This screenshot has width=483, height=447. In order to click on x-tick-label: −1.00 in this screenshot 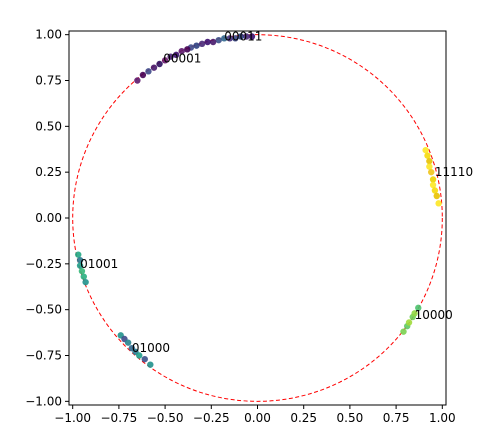, I will do `click(72, 418)`.